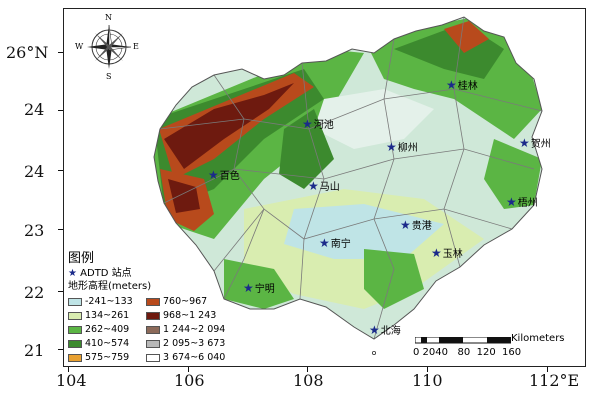 The width and height of the screenshot is (603, 401). I want to click on lon-label-106: 106, so click(189, 380).